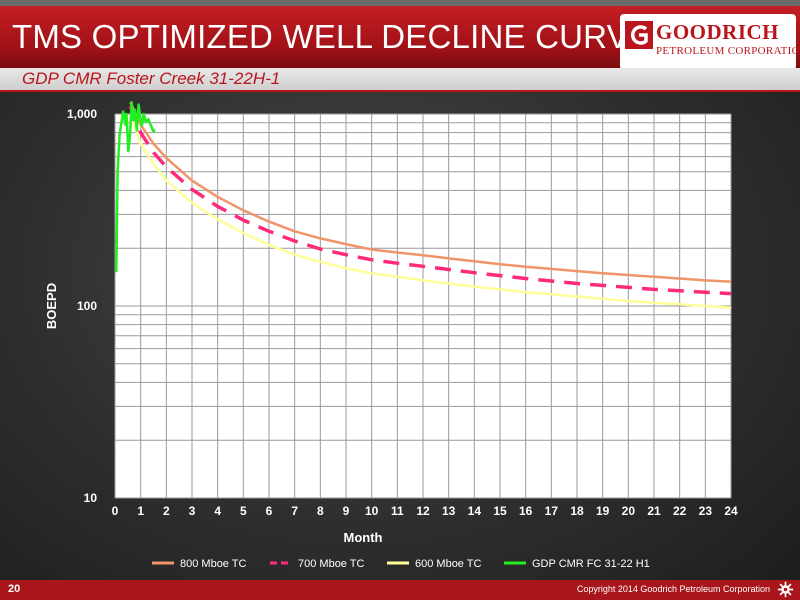  Describe the element at coordinates (475, 511) in the screenshot. I see `x-tick-label: 14` at that location.